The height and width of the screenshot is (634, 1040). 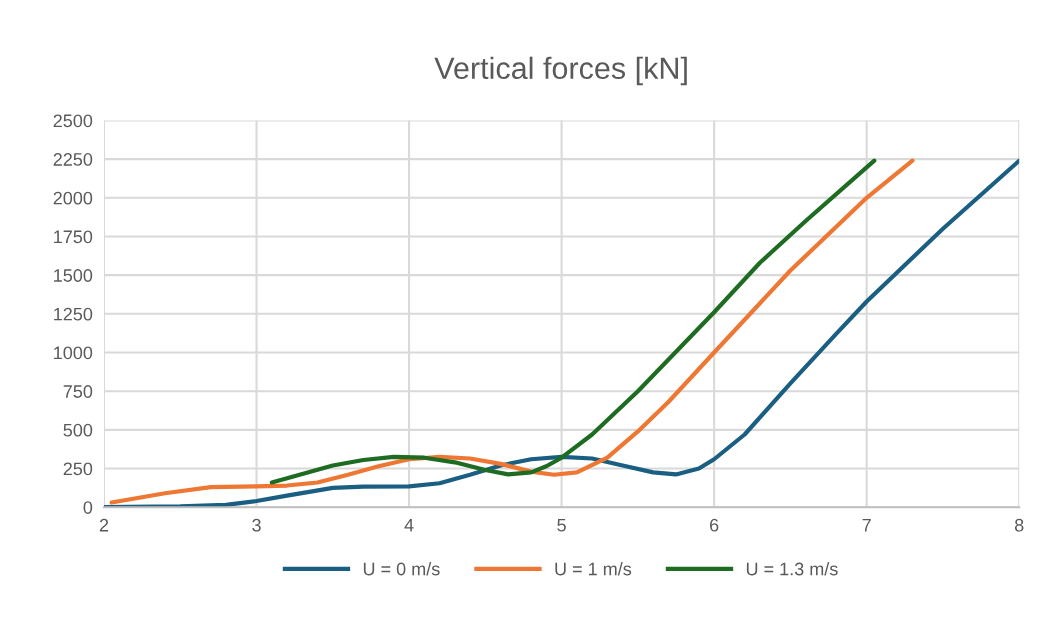 I want to click on x-tick-label: 6, so click(x=714, y=525).